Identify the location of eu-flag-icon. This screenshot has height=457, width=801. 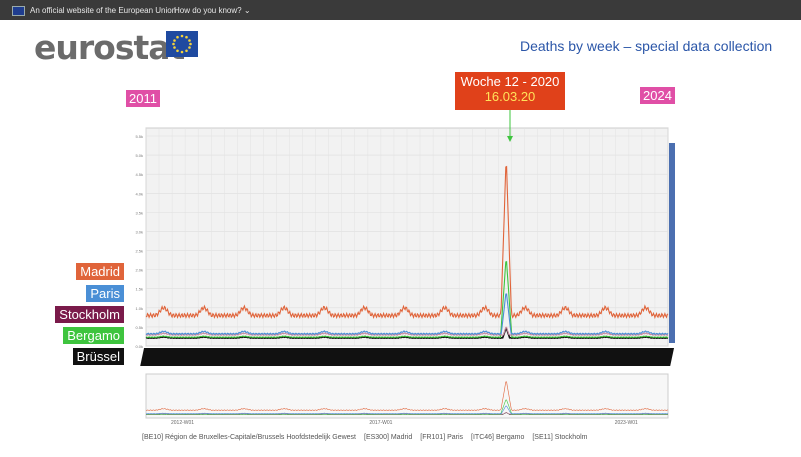
(18, 11).